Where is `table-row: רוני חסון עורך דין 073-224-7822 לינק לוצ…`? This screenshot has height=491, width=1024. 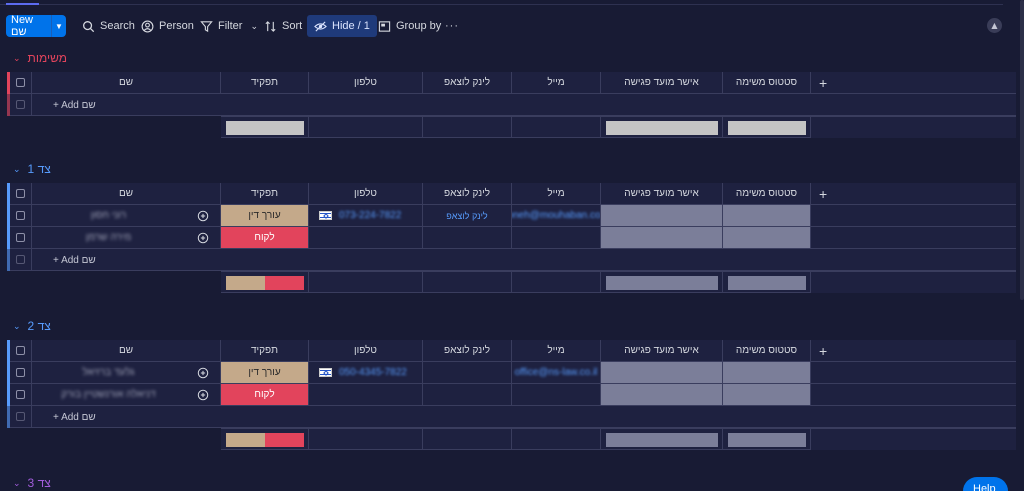 table-row: רוני חסון עורך דין 073-224-7822 לינק לוצ… is located at coordinates (511, 216).